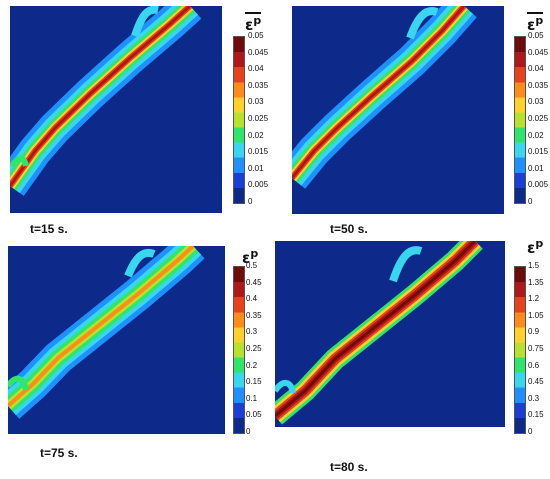  What do you see at coordinates (536, 348) in the screenshot?
I see `colorbar-tick-label: 0.75` at bounding box center [536, 348].